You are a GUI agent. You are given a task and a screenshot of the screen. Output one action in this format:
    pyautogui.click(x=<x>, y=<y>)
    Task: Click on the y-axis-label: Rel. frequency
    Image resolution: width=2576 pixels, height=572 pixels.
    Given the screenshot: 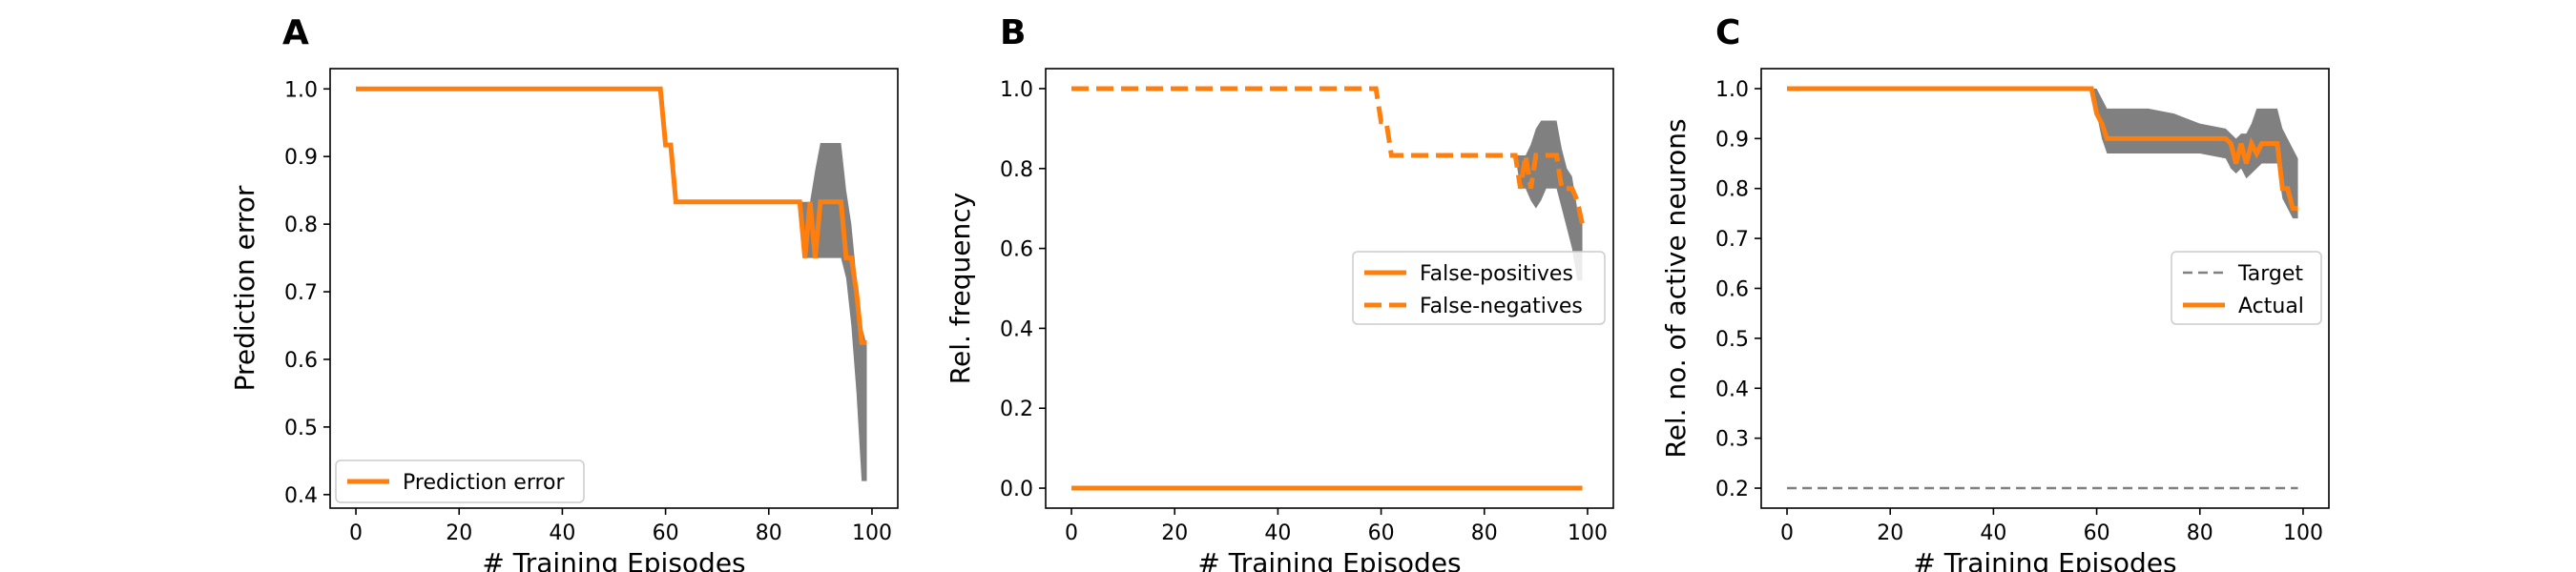 What is the action you would take?
    pyautogui.click(x=960, y=288)
    